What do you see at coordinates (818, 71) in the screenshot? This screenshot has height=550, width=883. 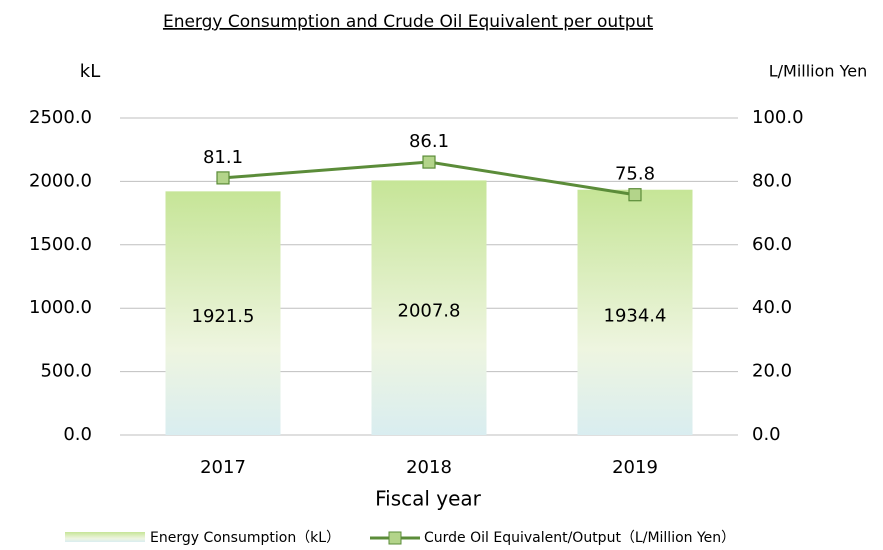 I see `y2-axis-label: L/Million Yen` at bounding box center [818, 71].